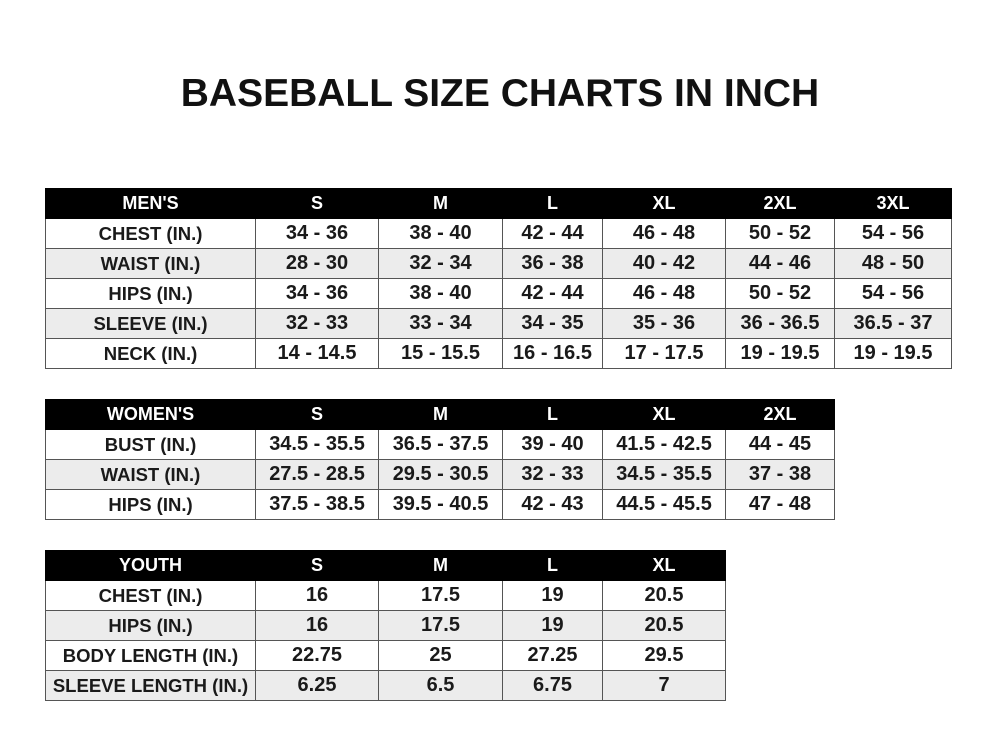 This screenshot has height=752, width=1000. What do you see at coordinates (664, 263) in the screenshot?
I see `size-value: 40 - 42` at bounding box center [664, 263].